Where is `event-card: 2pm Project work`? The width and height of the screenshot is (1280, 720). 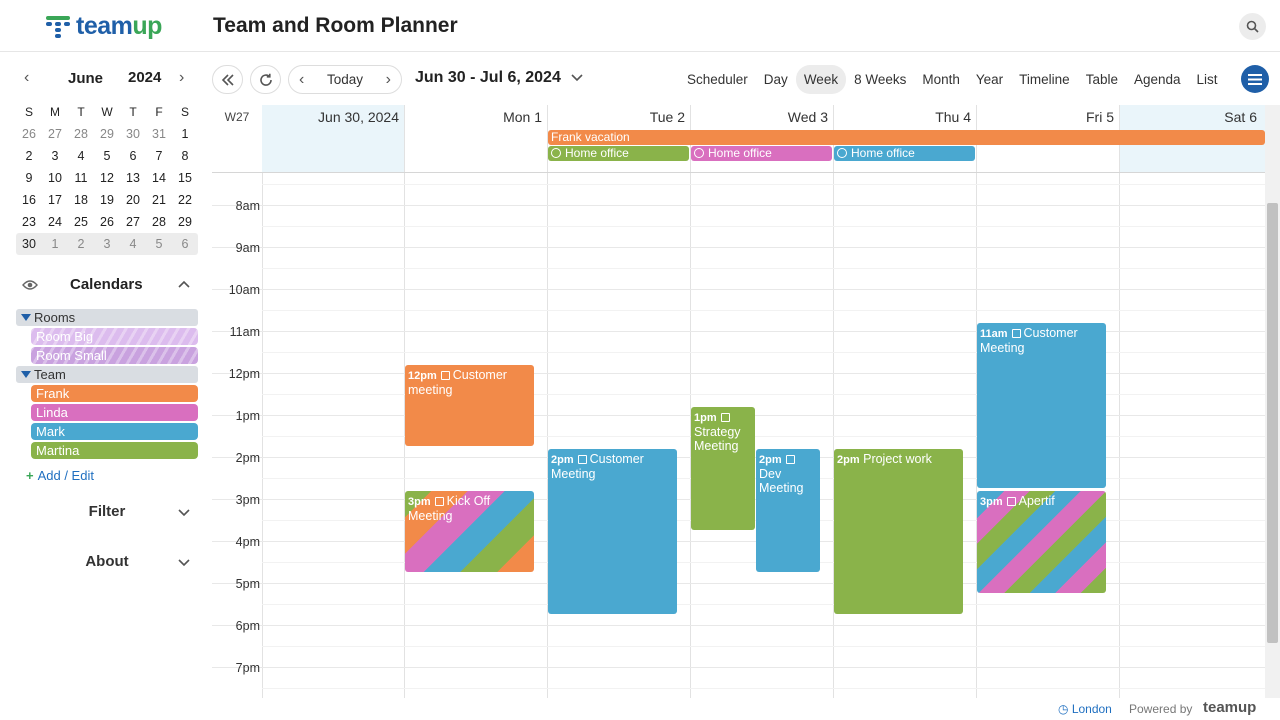 event-card: 2pm Project work is located at coordinates (898, 531).